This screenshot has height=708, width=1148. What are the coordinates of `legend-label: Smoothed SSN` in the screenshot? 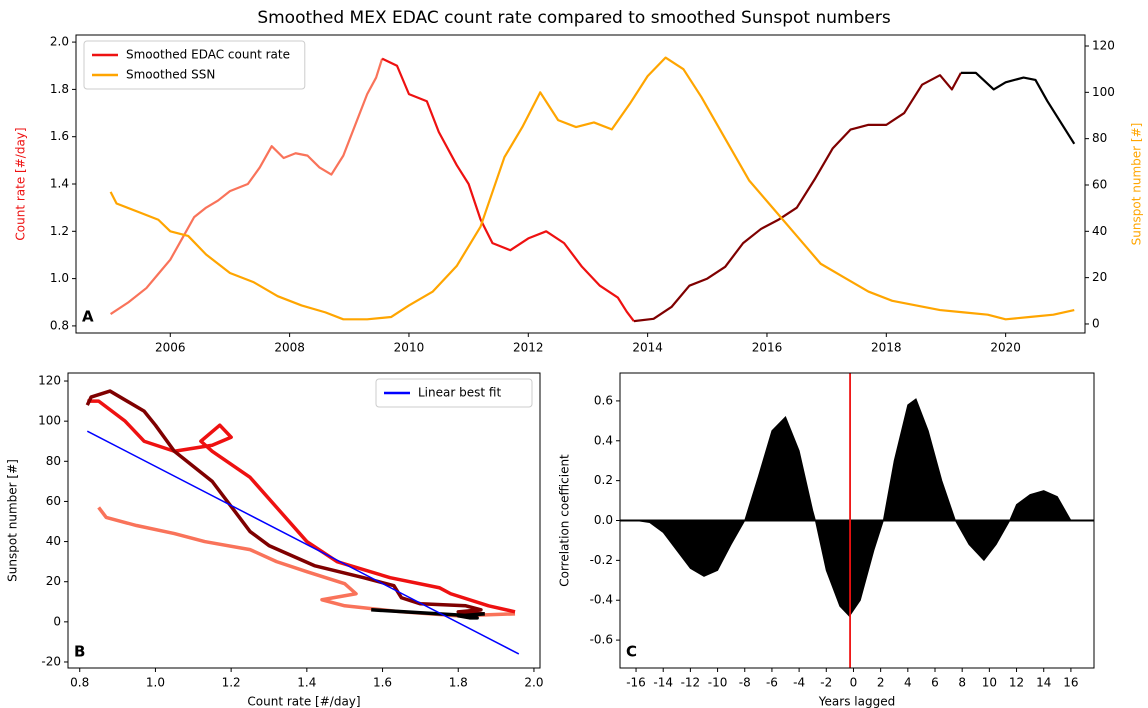 It's located at (170, 75).